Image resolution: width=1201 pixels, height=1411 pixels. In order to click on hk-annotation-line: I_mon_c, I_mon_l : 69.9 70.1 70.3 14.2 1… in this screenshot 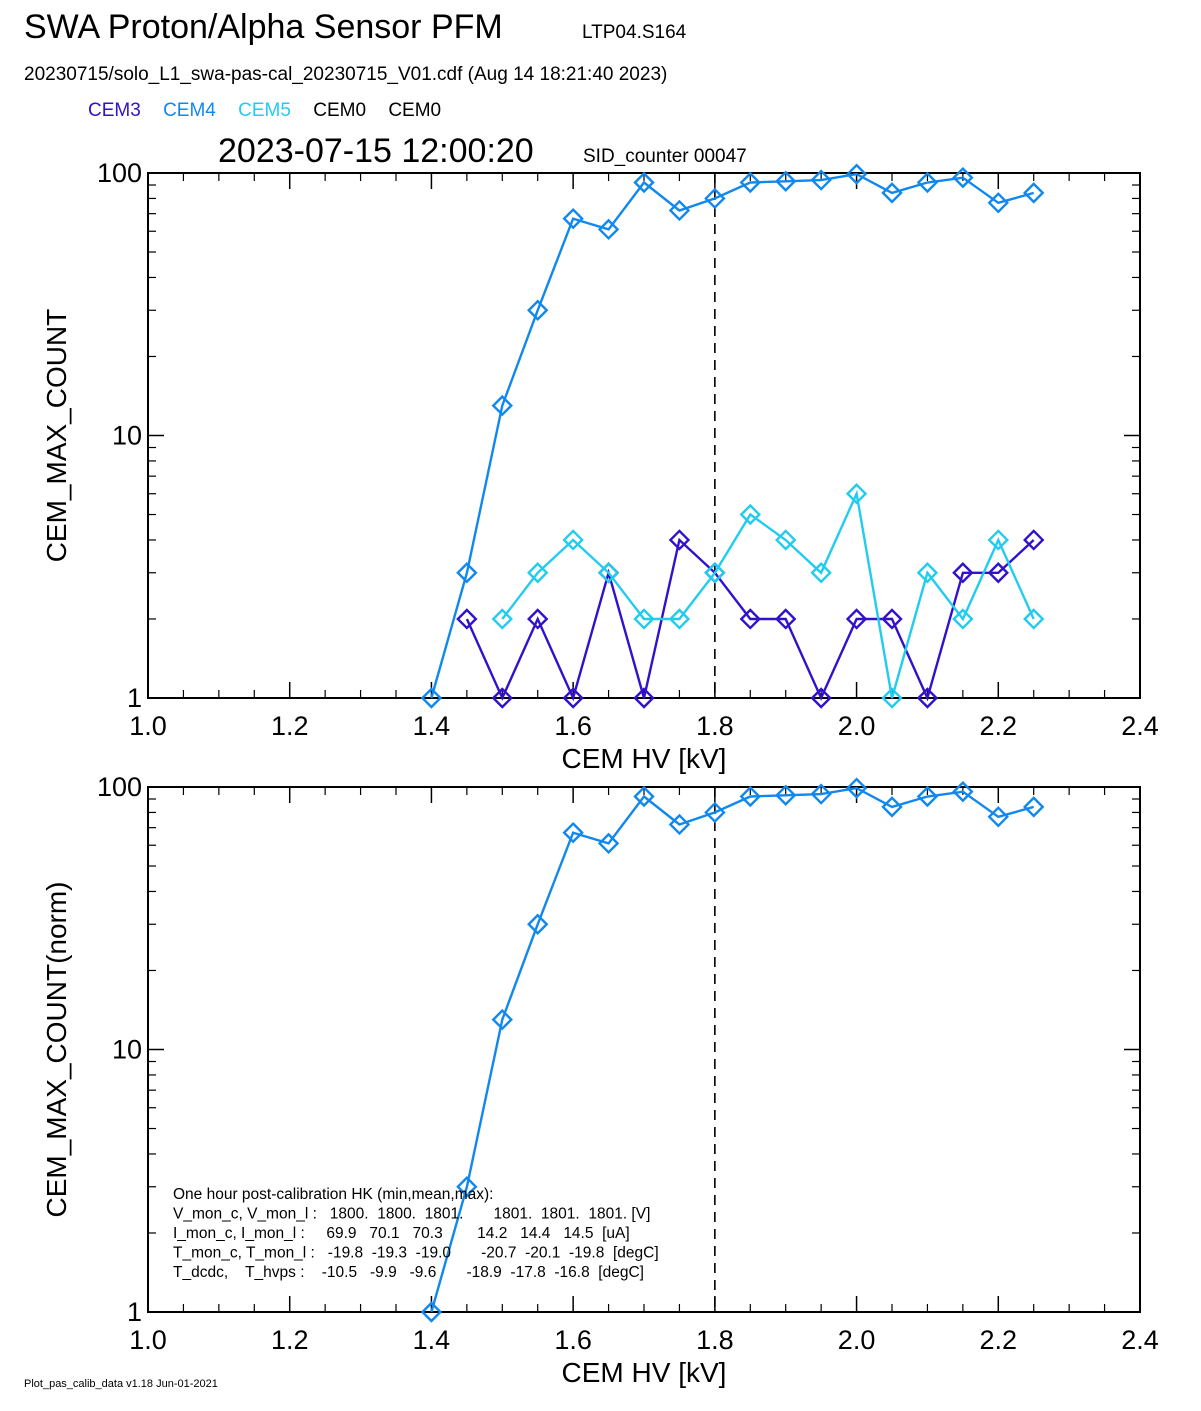, I will do `click(401, 1233)`.